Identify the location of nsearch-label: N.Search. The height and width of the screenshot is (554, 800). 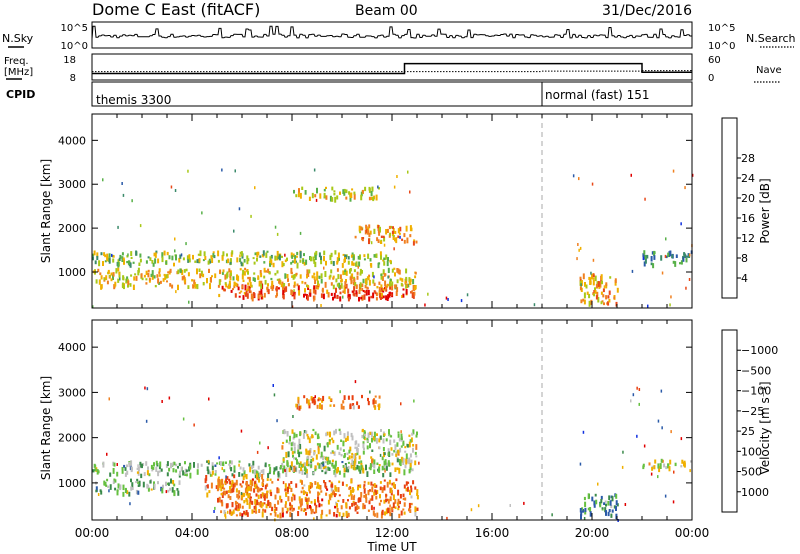
(771, 38).